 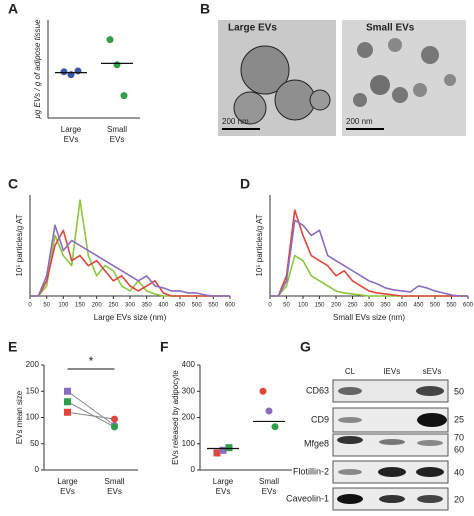 What do you see at coordinates (130, 317) in the screenshot?
I see `x-axis-label: Large EVs size (nm)` at bounding box center [130, 317].